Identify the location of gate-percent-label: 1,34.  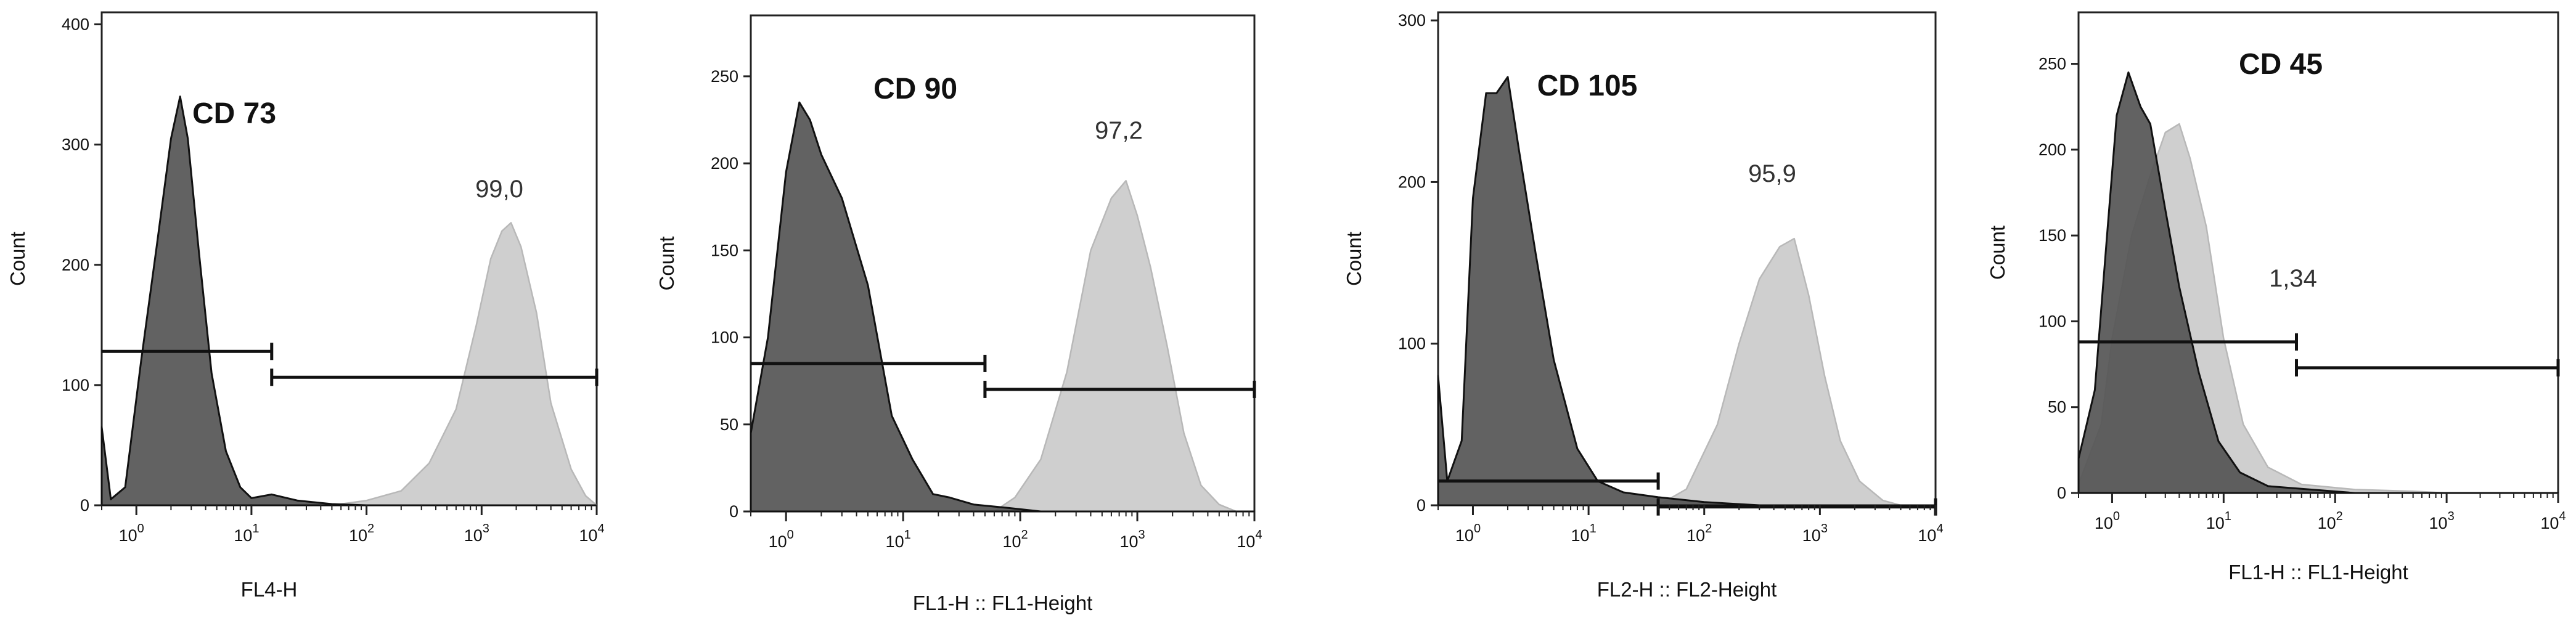
(2293, 278).